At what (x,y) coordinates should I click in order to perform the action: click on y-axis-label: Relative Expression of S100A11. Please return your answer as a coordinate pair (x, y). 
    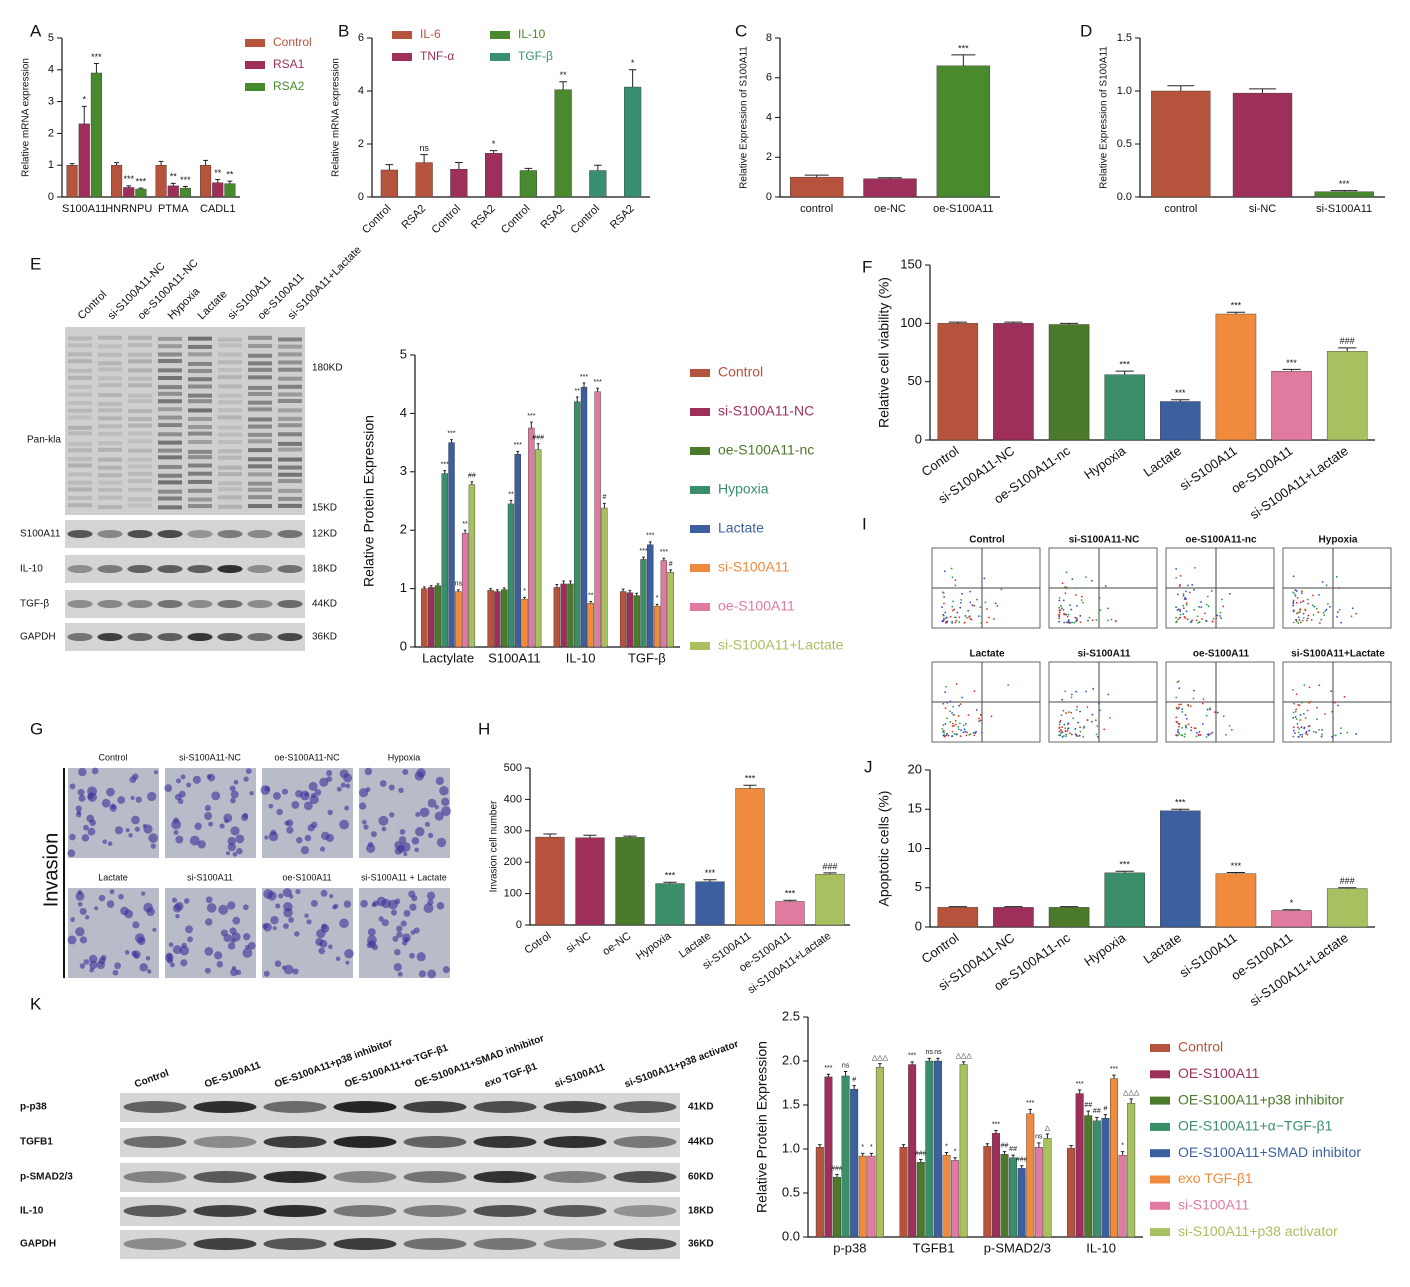
    Looking at the image, I should click on (1104, 117).